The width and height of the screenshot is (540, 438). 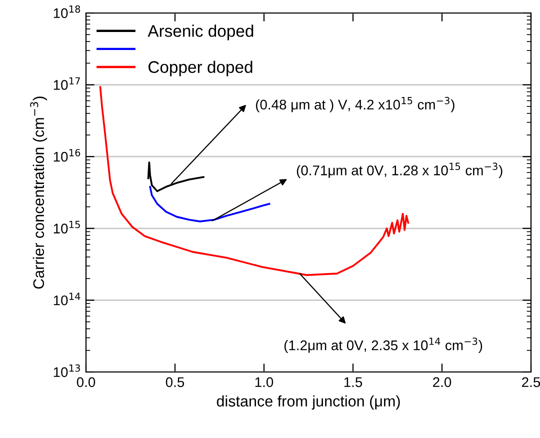 I want to click on legend-label: Copper doped, so click(x=200, y=68).